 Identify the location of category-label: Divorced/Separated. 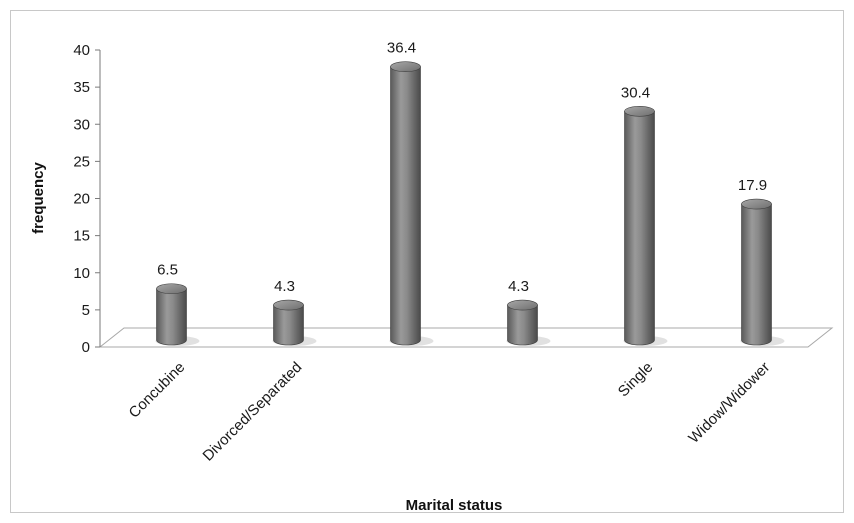
(253, 412).